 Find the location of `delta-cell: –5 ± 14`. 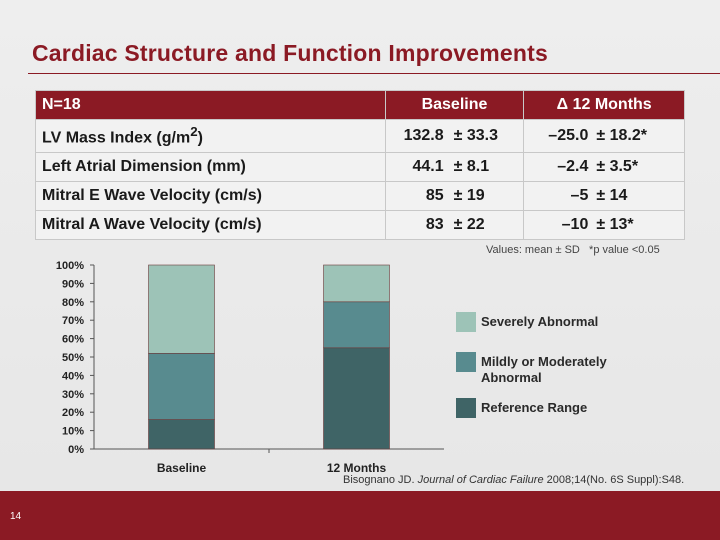

delta-cell: –5 ± 14 is located at coordinates (604, 196).